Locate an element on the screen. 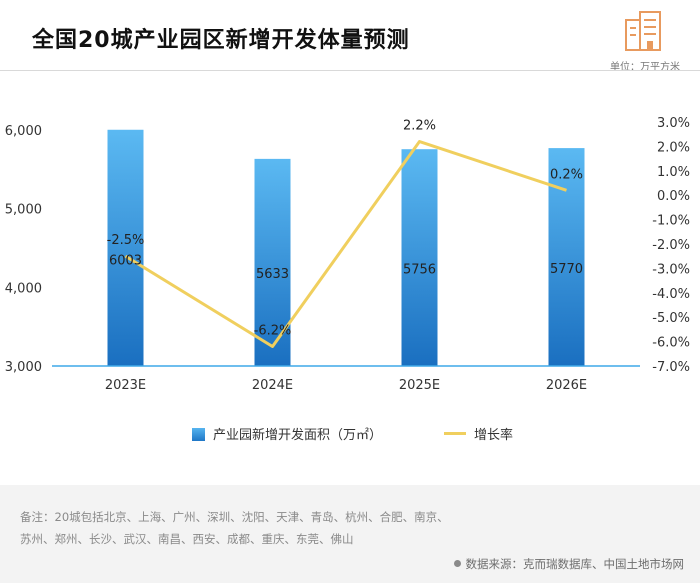 The width and height of the screenshot is (700, 583). line-value-label: -2.5% is located at coordinates (126, 240).